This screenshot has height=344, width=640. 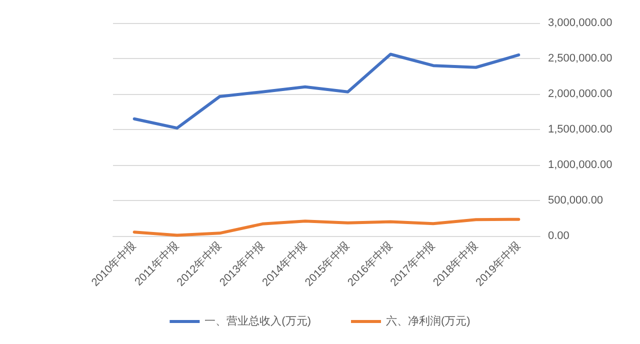 I want to click on y-tick-label: 2,000,000.00, so click(x=580, y=94).